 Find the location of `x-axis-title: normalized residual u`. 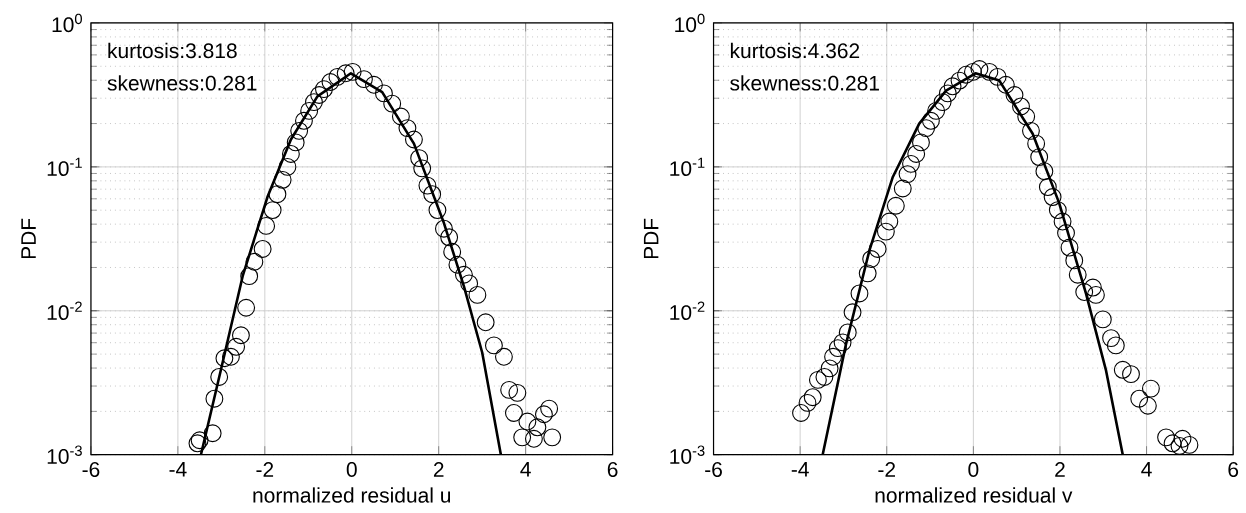

x-axis-title: normalized residual u is located at coordinates (352, 495).